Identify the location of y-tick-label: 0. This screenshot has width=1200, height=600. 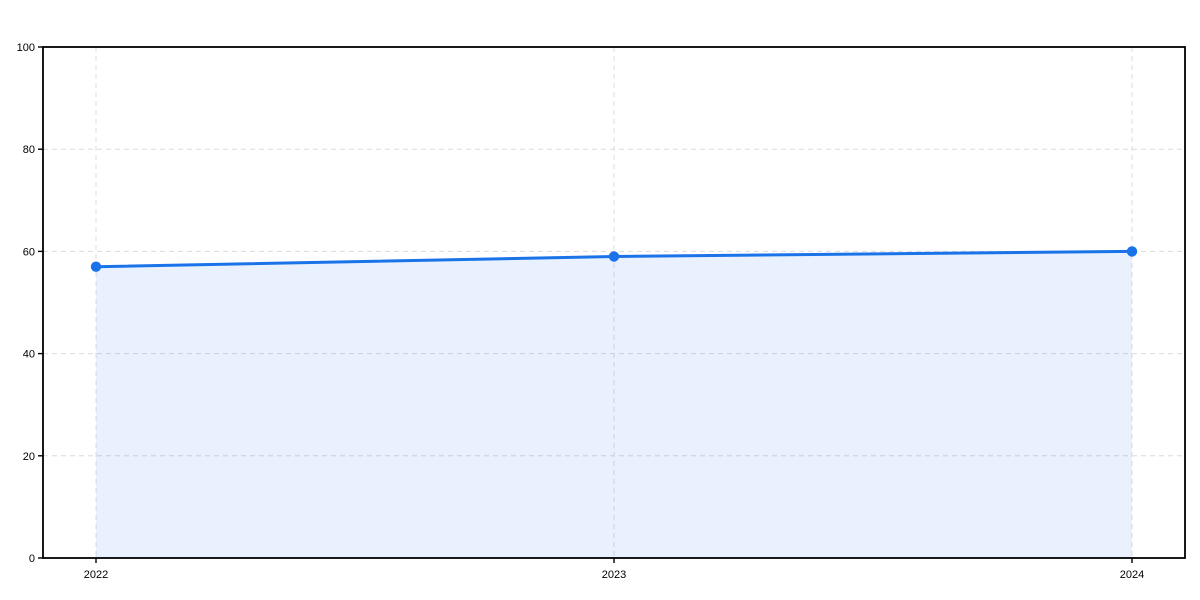
(32, 559).